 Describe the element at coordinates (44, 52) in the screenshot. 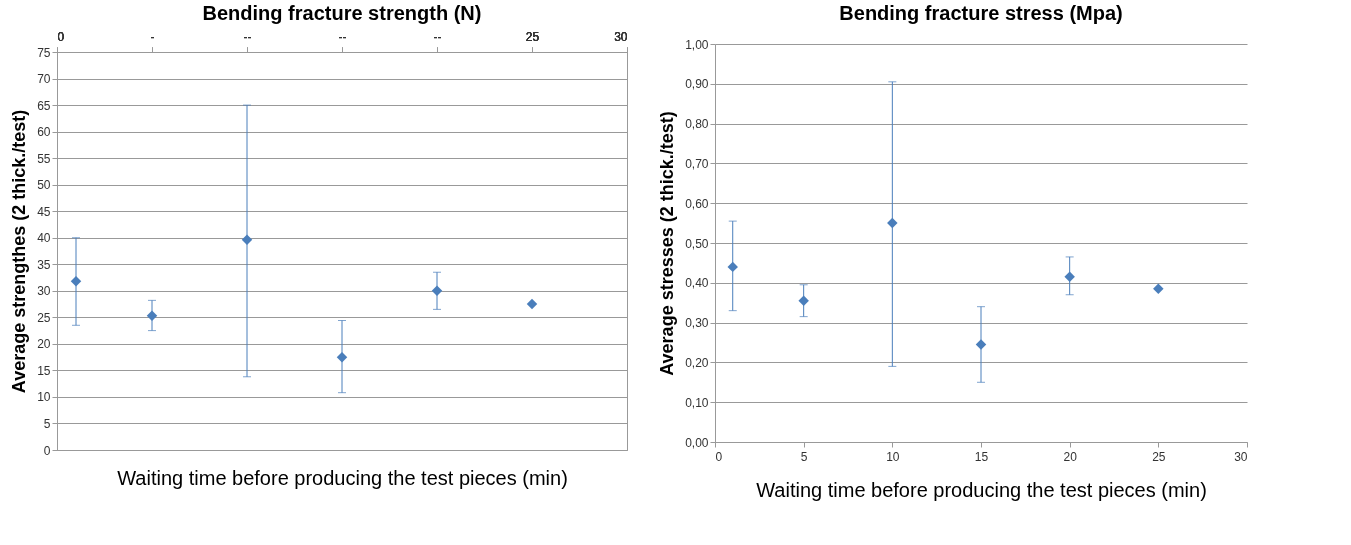

I see `y-tick-label: 75` at that location.